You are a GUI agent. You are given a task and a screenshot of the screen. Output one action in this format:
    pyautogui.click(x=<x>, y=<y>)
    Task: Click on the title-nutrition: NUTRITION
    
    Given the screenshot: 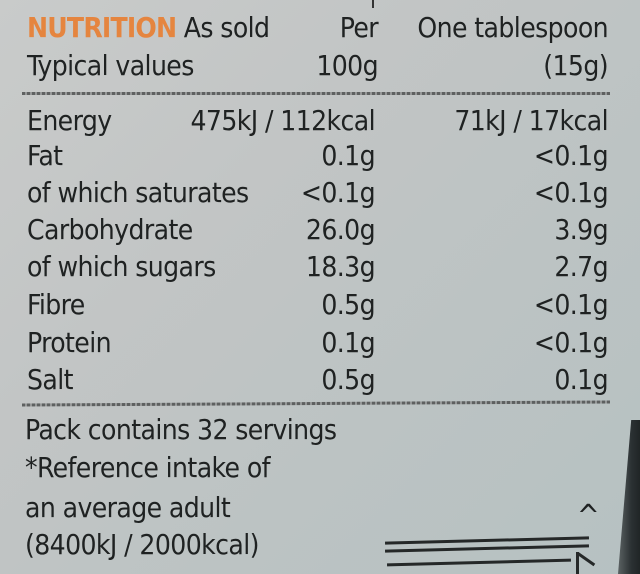 What is the action you would take?
    pyautogui.click(x=102, y=27)
    